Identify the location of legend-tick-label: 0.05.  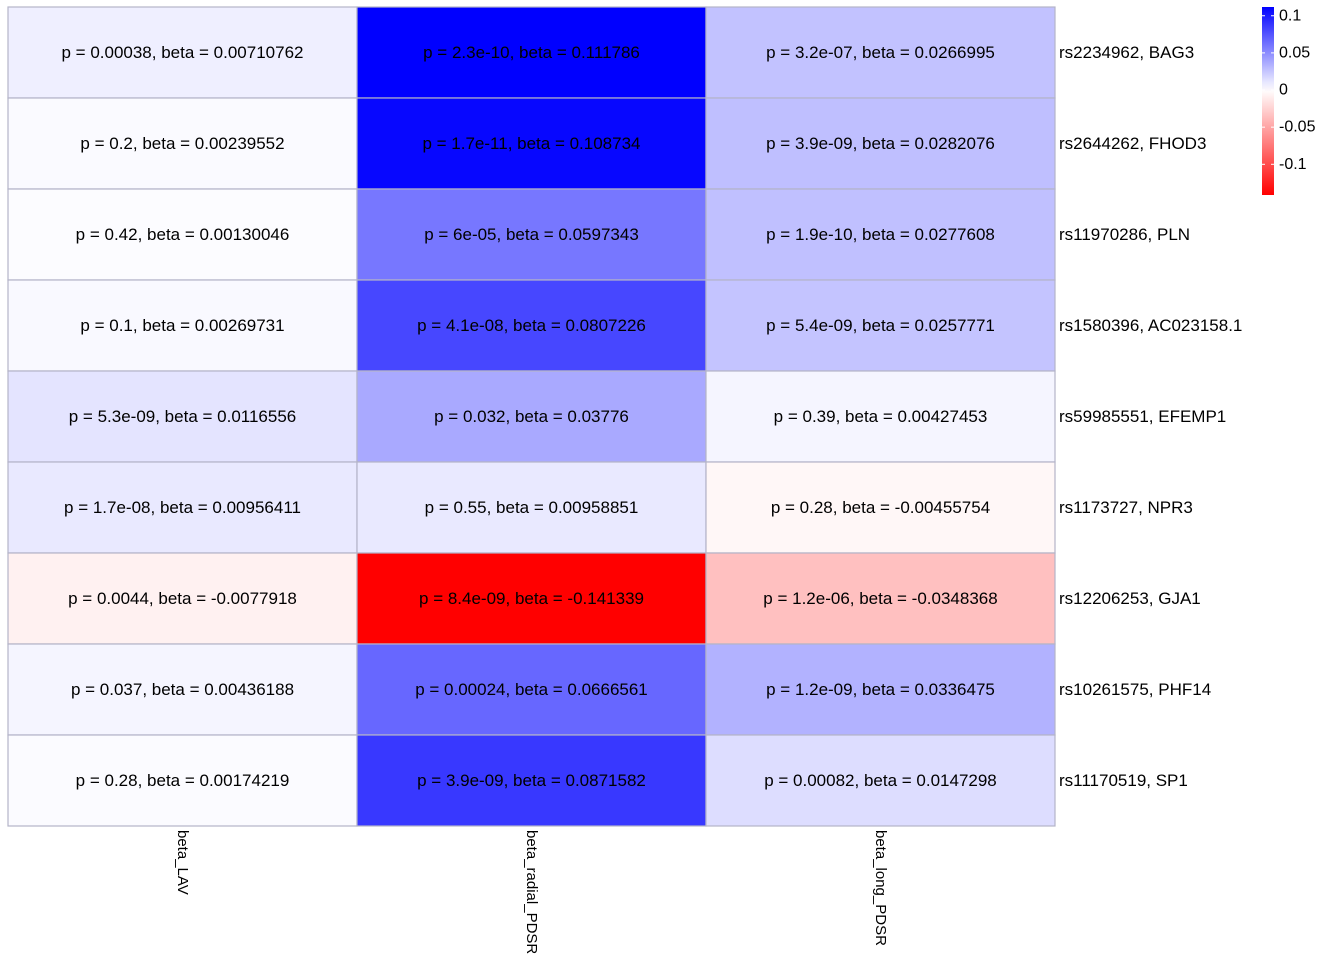
(1294, 52).